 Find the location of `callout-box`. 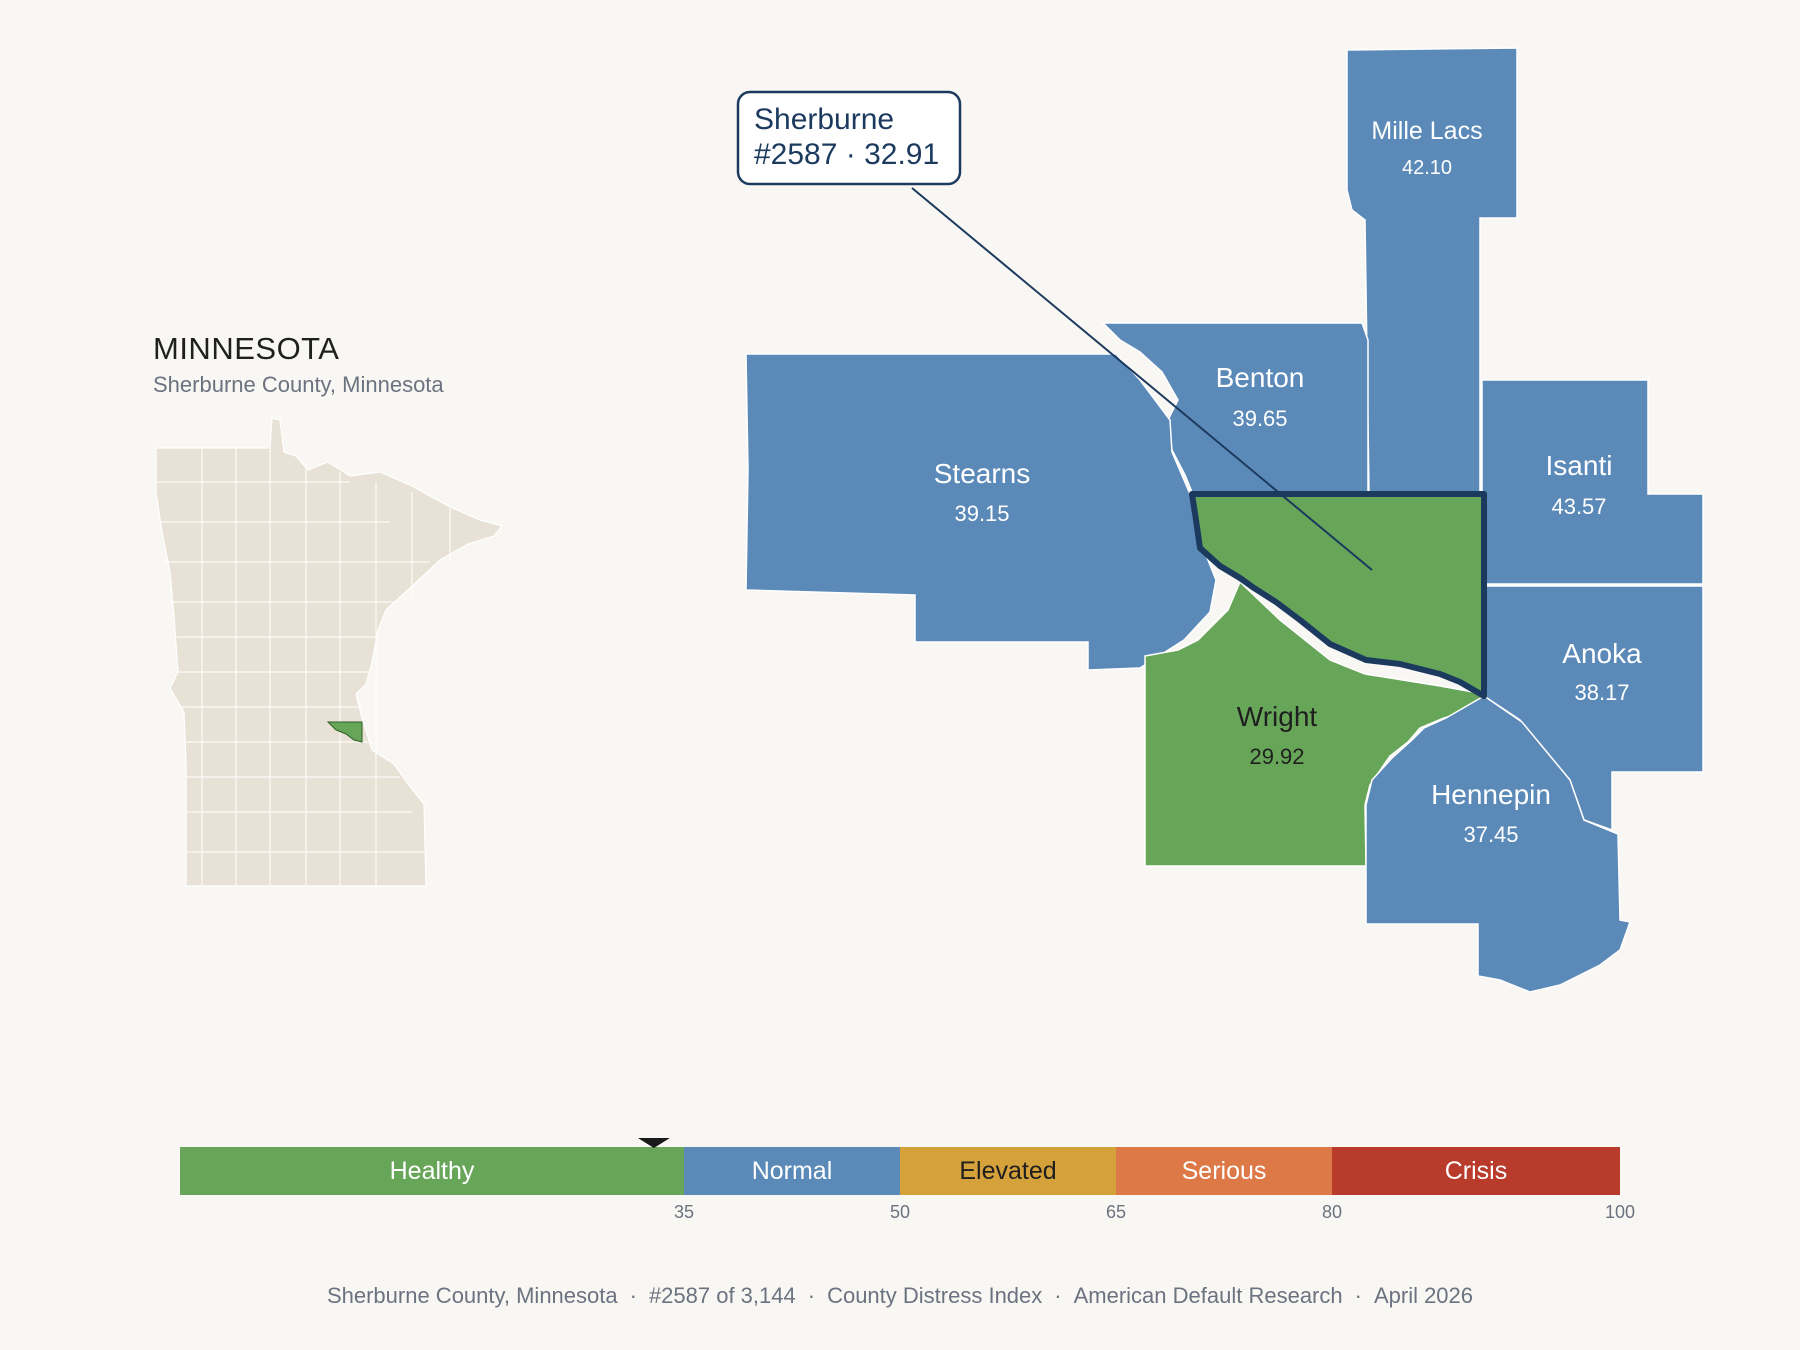

callout-box is located at coordinates (849, 138).